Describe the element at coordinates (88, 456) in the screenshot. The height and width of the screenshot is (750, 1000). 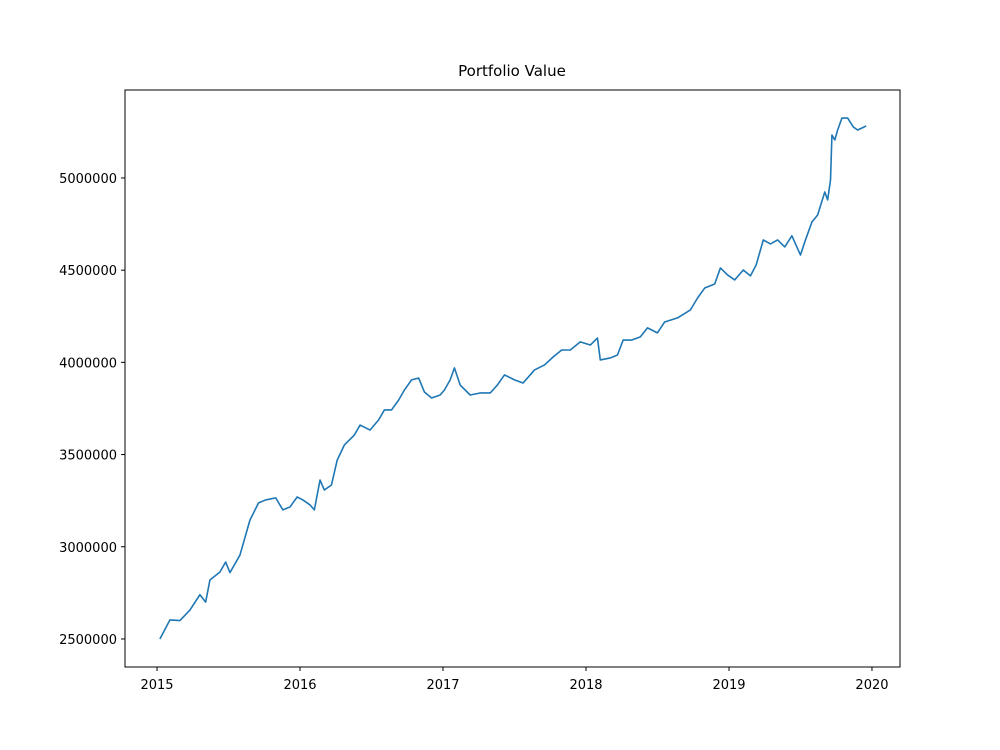
I see `y-tick-label: 3500000` at that location.